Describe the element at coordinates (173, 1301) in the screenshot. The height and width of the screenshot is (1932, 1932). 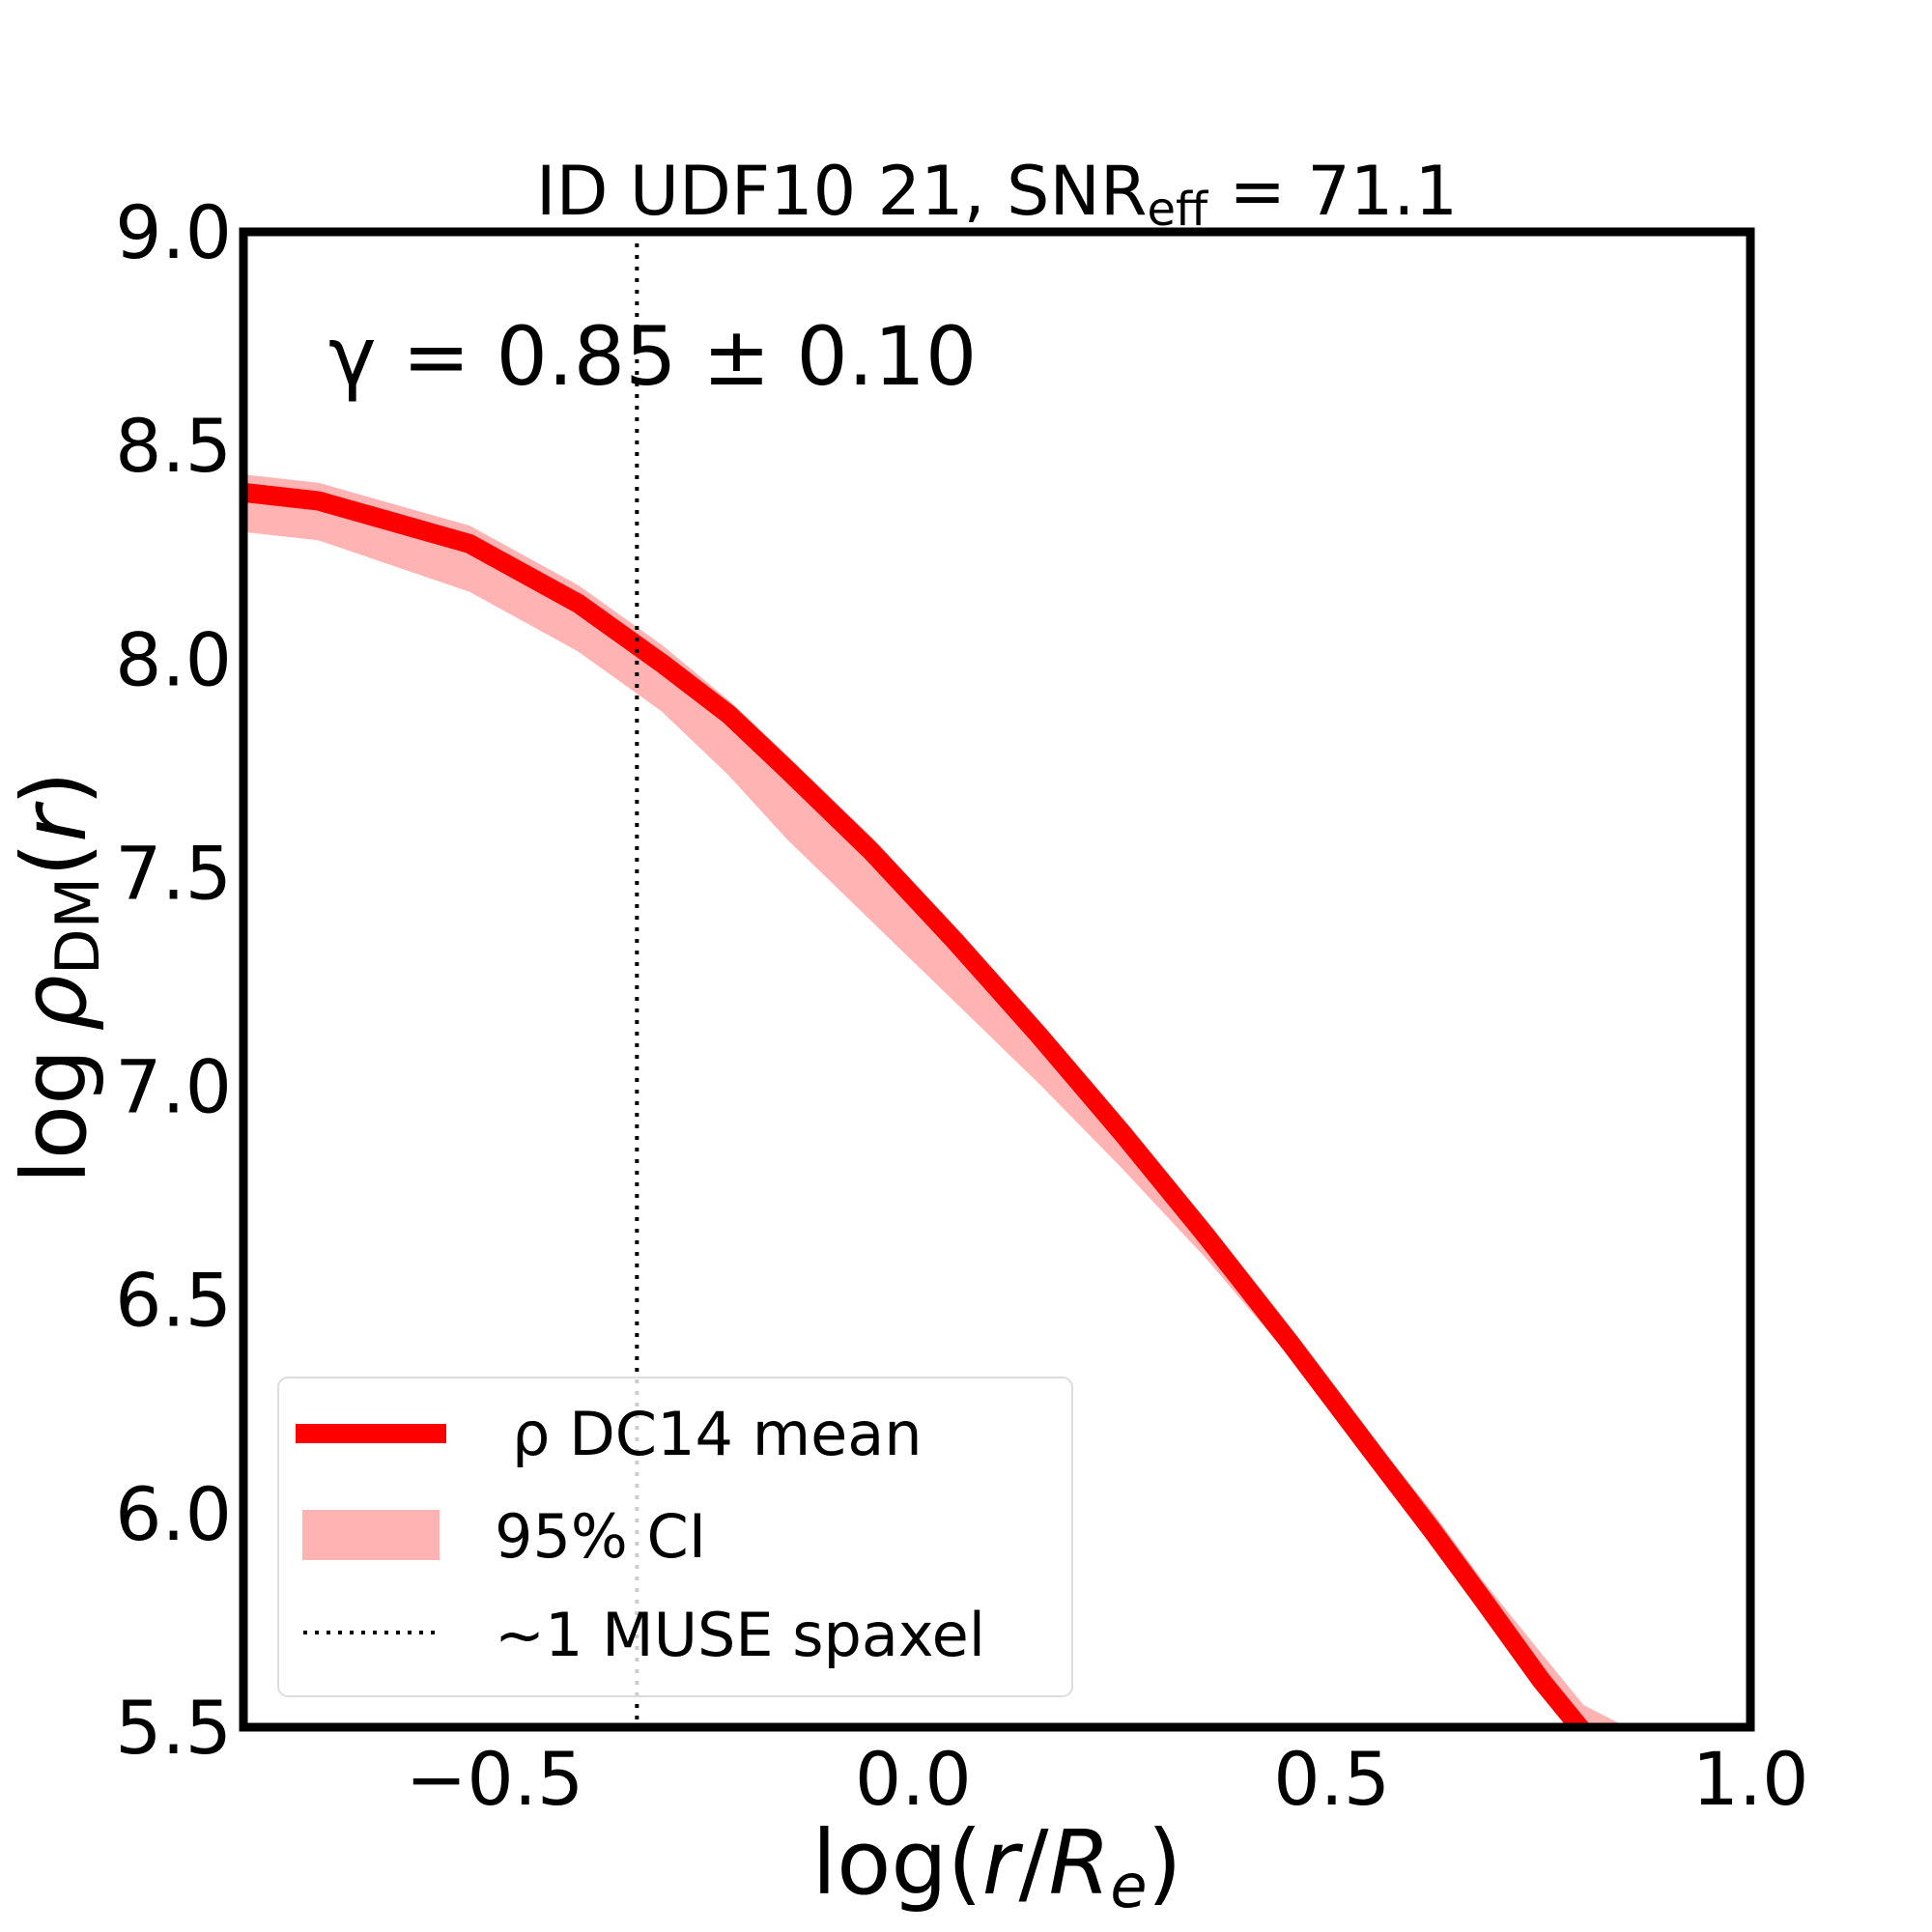
I see `y-tick-label: 6.5` at that location.